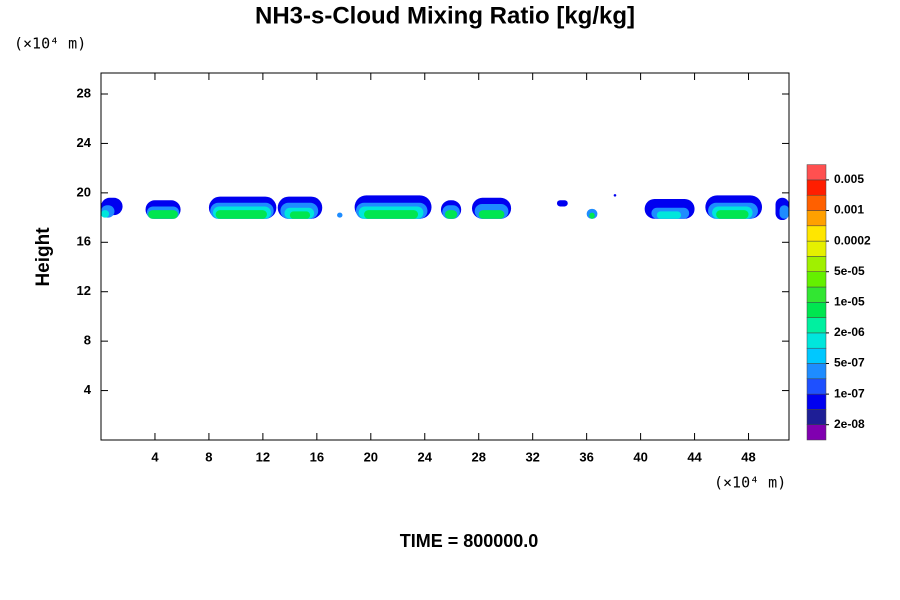 This screenshot has width=900, height=600. I want to click on y-tick-label: 28, so click(84, 92).